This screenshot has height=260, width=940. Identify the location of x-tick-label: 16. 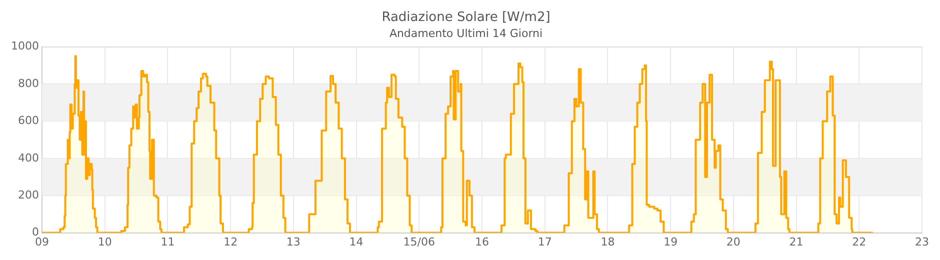
(482, 241).